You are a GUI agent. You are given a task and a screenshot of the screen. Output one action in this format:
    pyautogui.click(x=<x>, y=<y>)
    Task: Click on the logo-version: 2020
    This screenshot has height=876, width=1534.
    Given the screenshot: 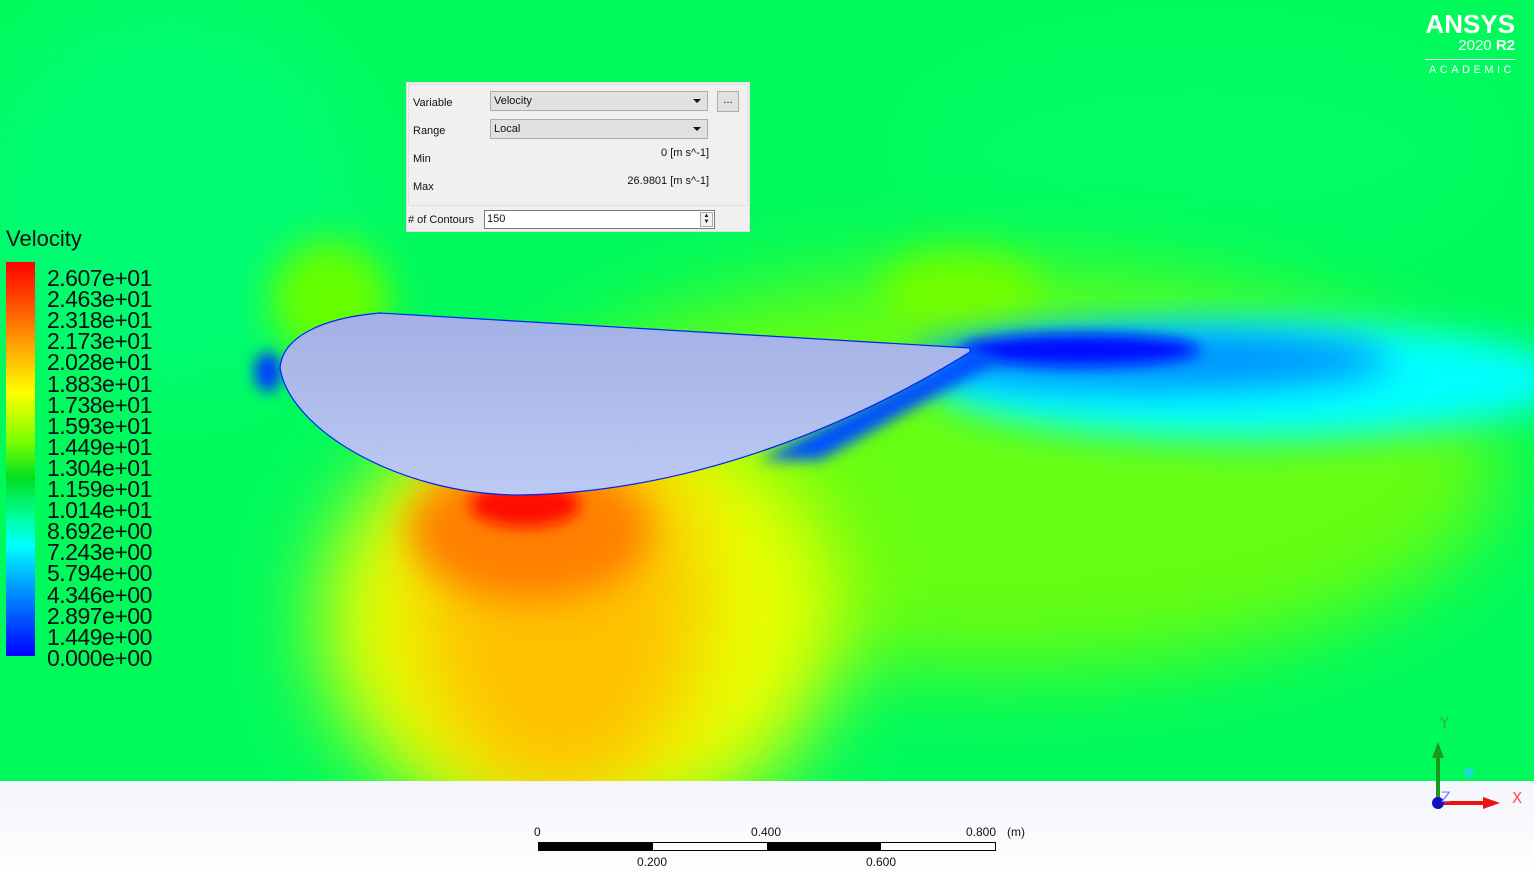 What is the action you would take?
    pyautogui.click(x=1475, y=45)
    